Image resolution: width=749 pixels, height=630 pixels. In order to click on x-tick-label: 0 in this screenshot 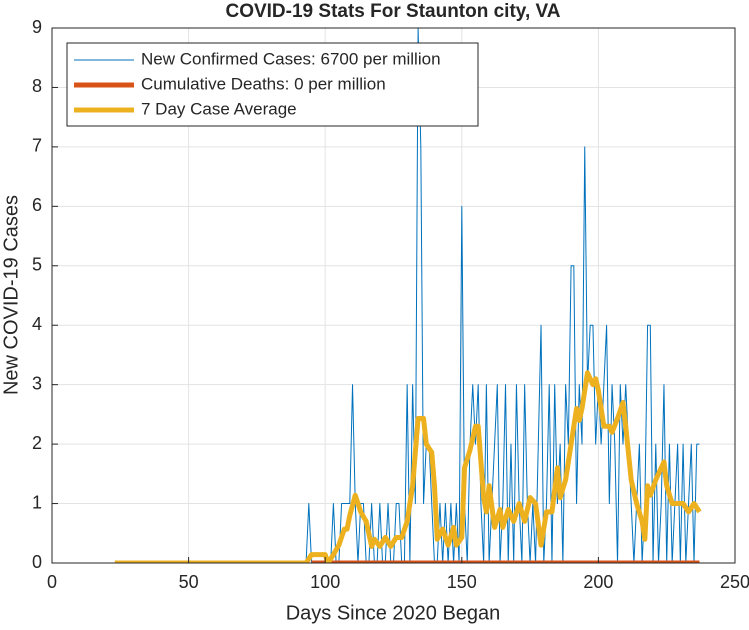, I will do `click(52, 582)`.